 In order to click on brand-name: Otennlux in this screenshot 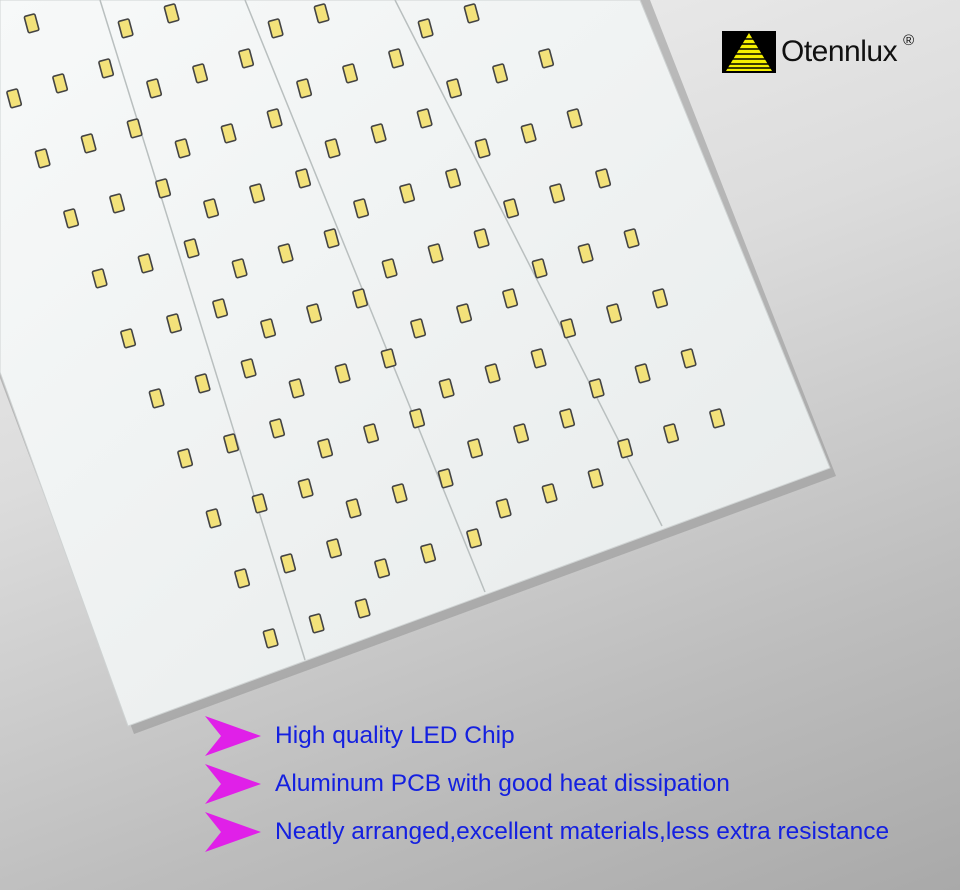, I will do `click(839, 51)`.